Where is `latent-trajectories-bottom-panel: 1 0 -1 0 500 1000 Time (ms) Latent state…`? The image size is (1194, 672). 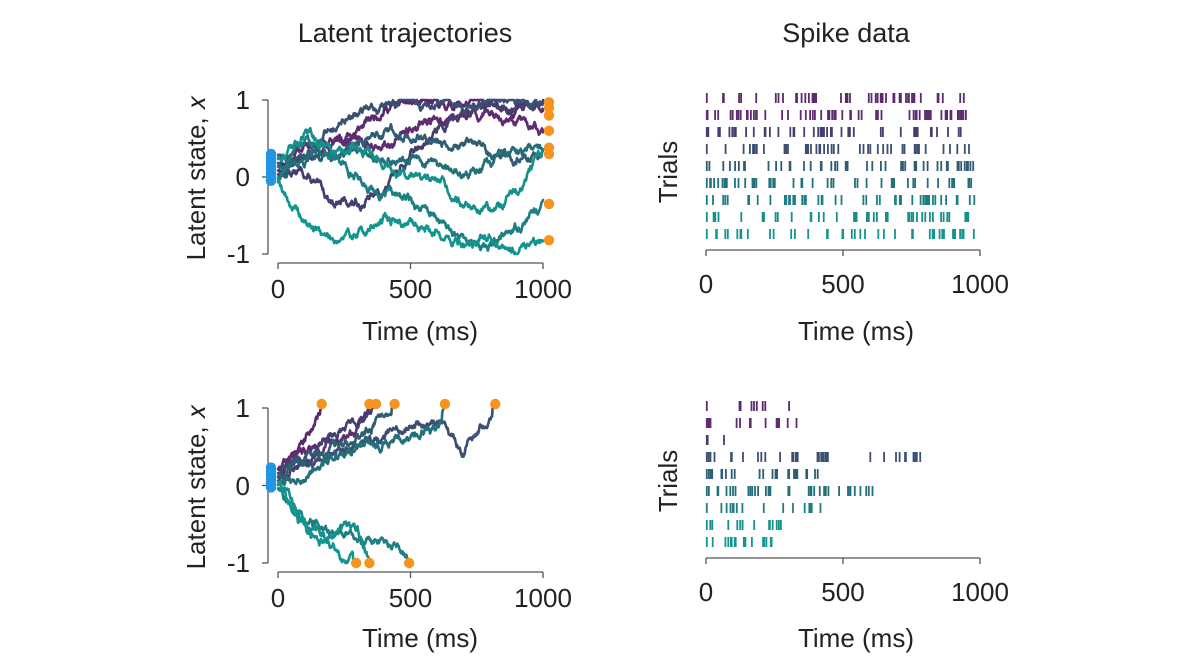
latent-trajectories-bottom-panel: 1 0 -1 0 500 1000 Time (ms) Latent state… is located at coordinates (376, 523).